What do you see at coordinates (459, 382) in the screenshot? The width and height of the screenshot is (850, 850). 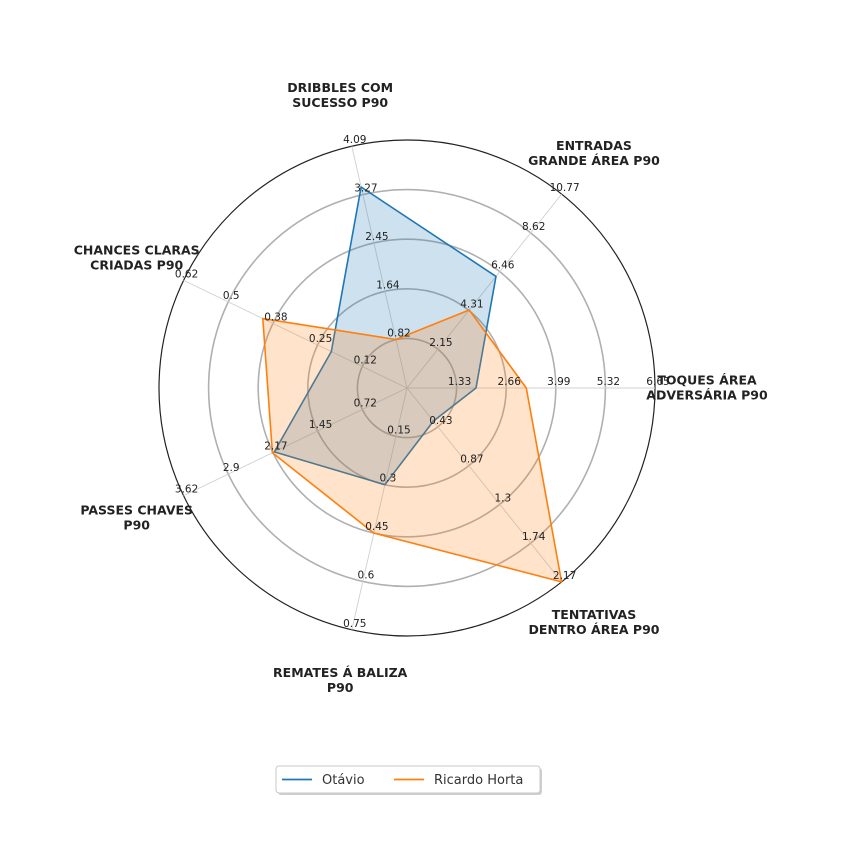 I see `tick-label: 1.33` at bounding box center [459, 382].